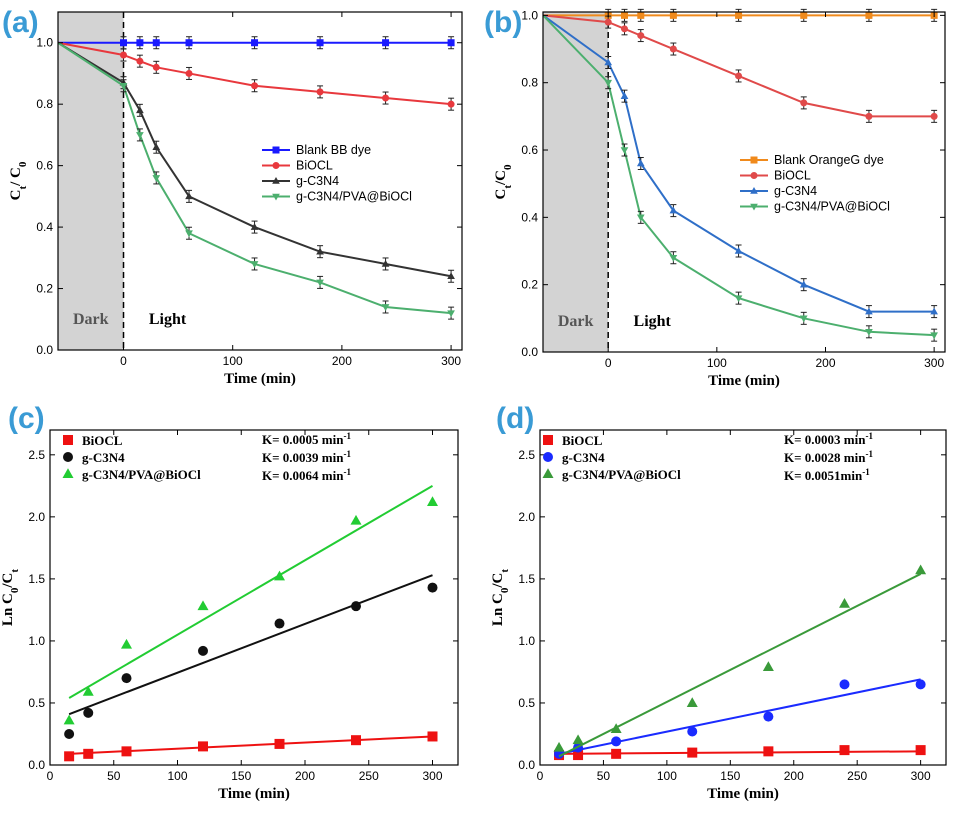 This screenshot has width=960, height=816. I want to click on y-tick-label: 1.5, so click(36, 579).